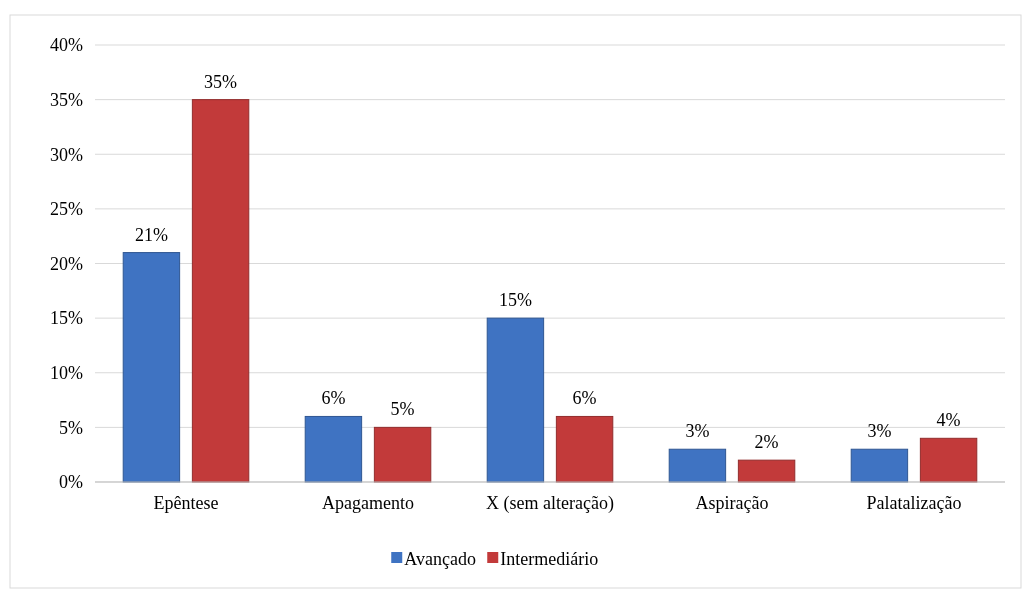 The image size is (1022, 589). Describe the element at coordinates (221, 81) in the screenshot. I see `text: 35%` at that location.